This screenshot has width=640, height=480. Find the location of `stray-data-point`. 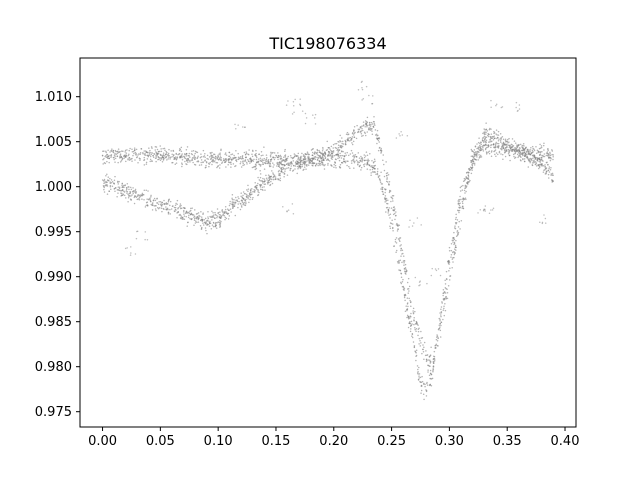

stray-data-point is located at coordinates (236, 128).